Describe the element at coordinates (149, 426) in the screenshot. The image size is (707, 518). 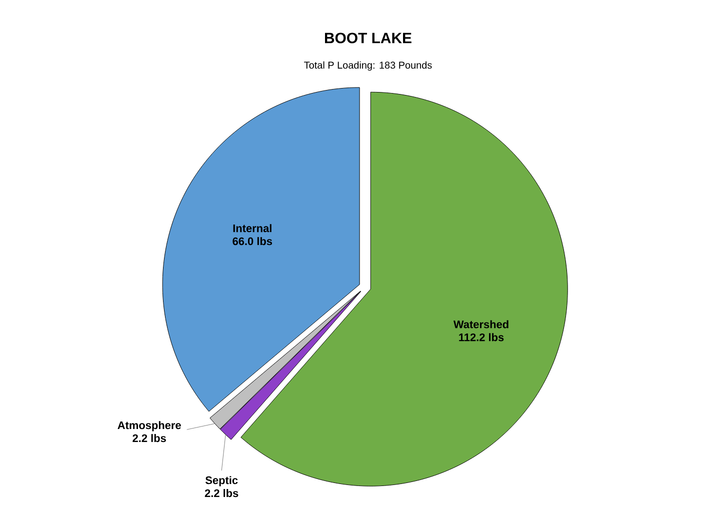
I see `slice-label: Atmosphere` at that location.